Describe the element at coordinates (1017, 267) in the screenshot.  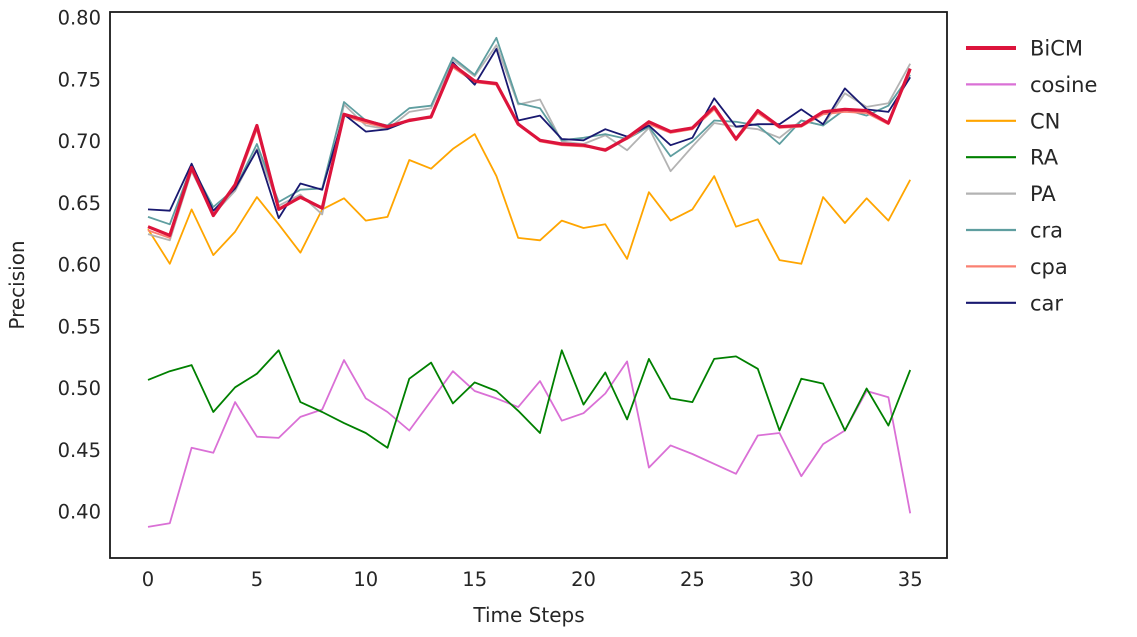
I see `legend-item-cpa: cpa` at that location.